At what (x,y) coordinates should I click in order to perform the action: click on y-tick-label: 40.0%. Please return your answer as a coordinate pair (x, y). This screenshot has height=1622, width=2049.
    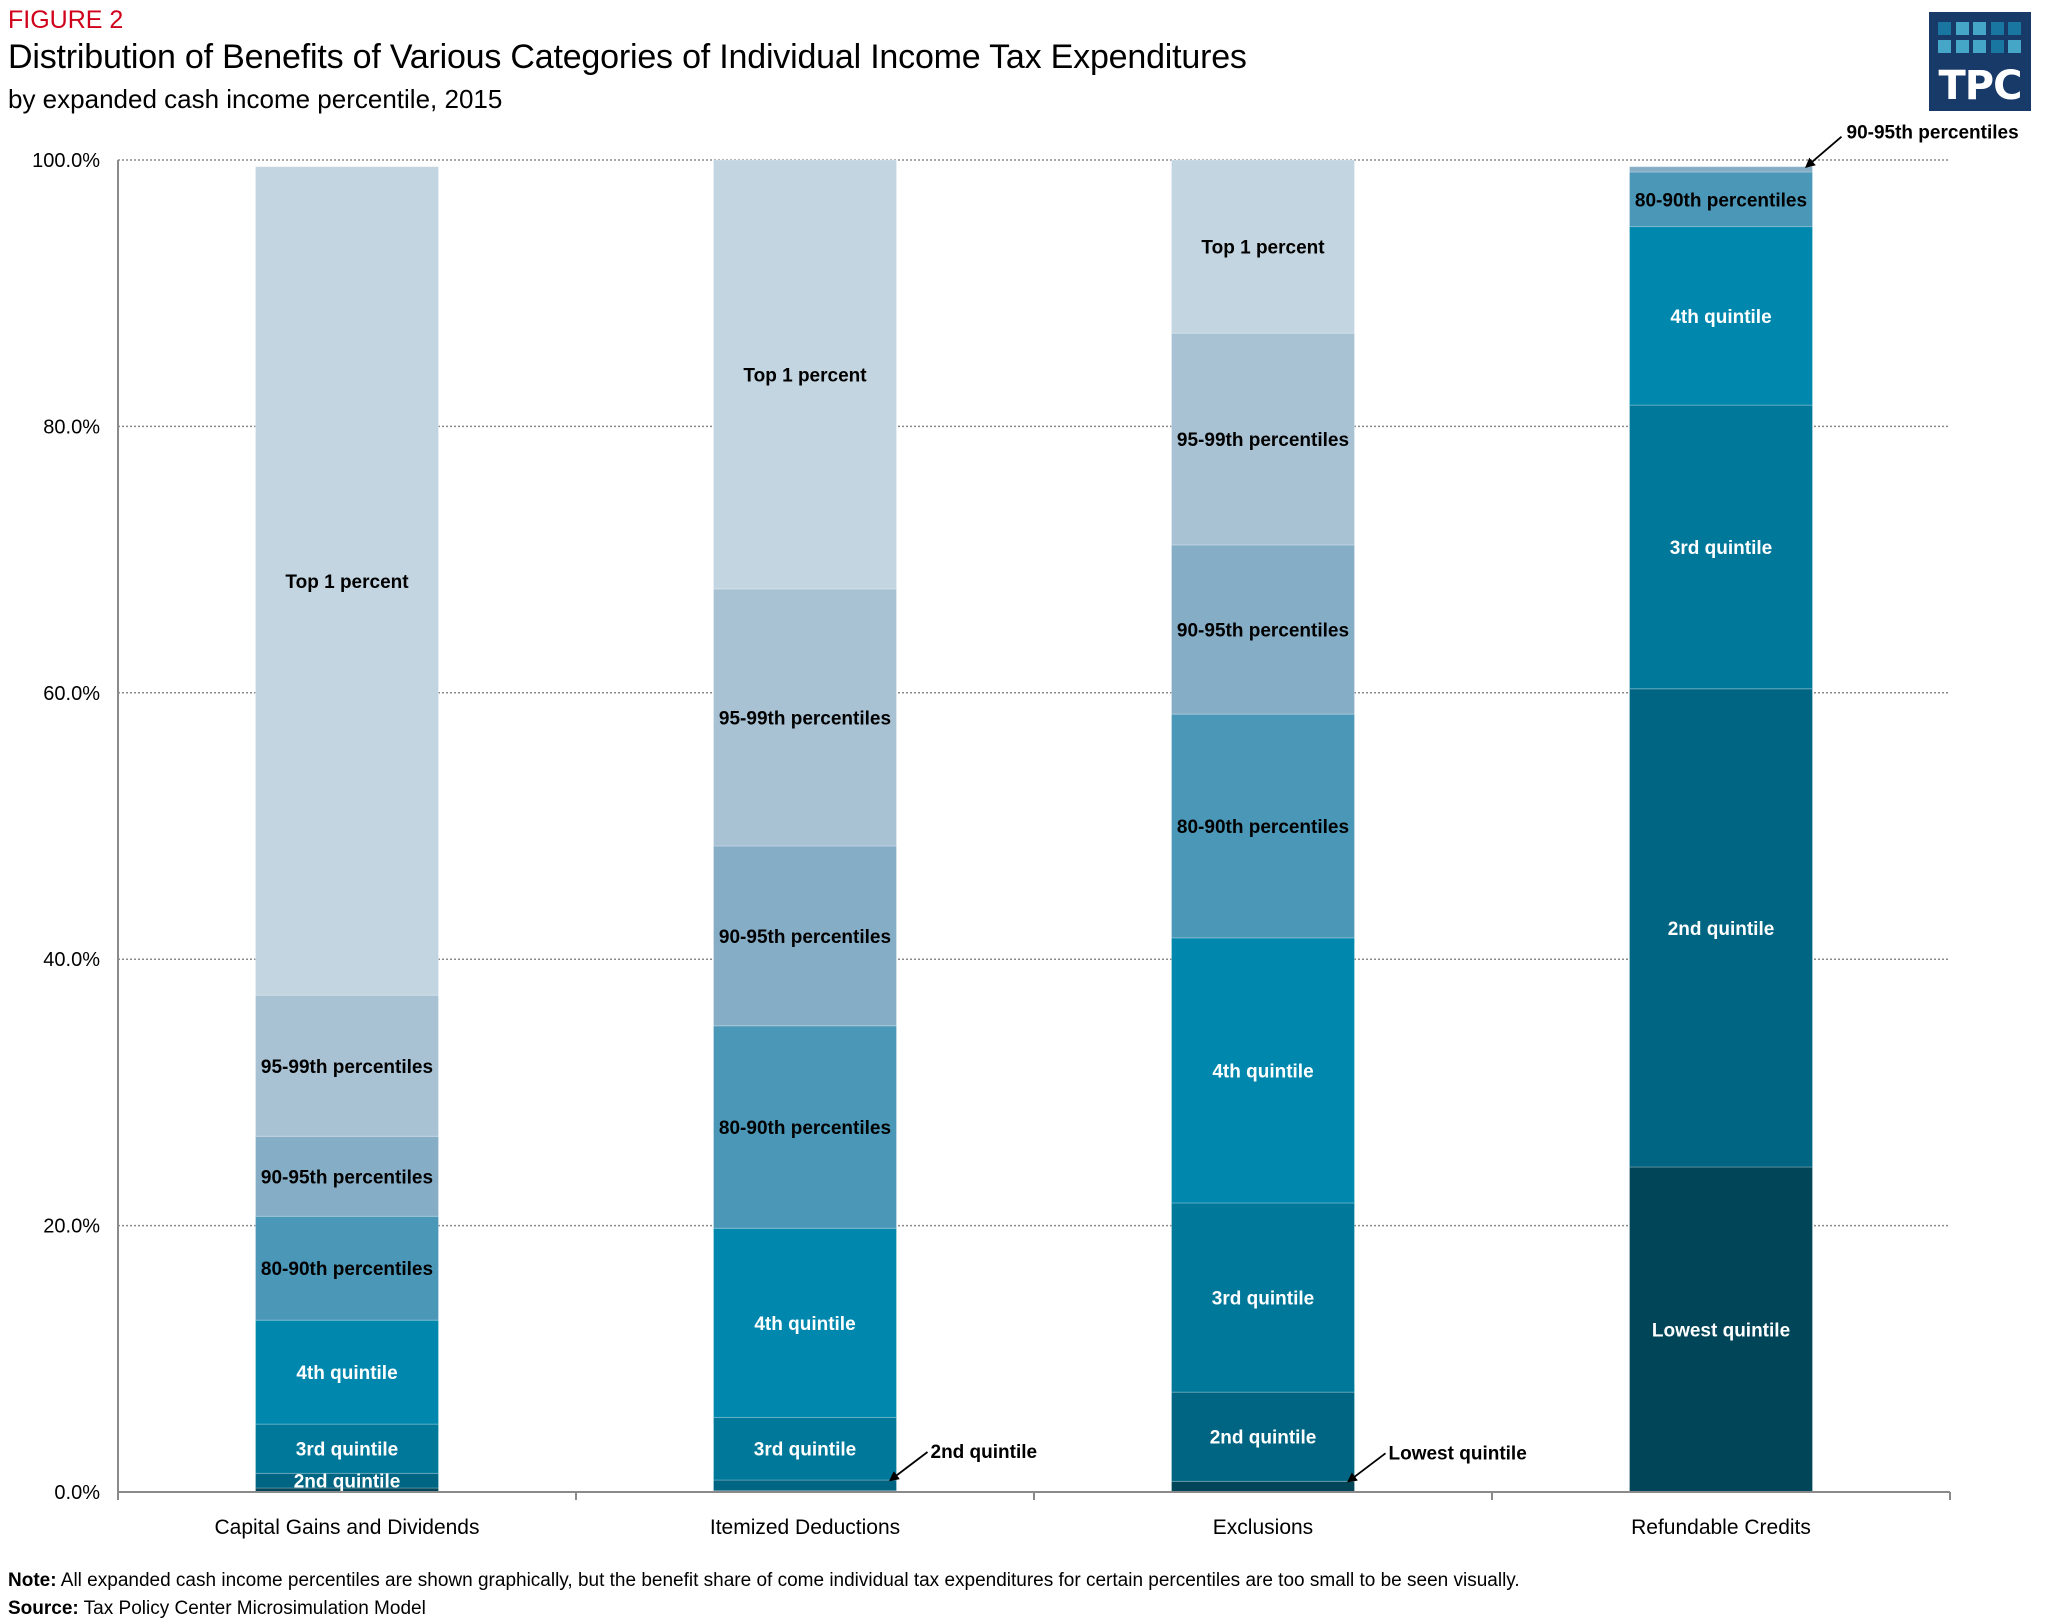
    Looking at the image, I should click on (71, 960).